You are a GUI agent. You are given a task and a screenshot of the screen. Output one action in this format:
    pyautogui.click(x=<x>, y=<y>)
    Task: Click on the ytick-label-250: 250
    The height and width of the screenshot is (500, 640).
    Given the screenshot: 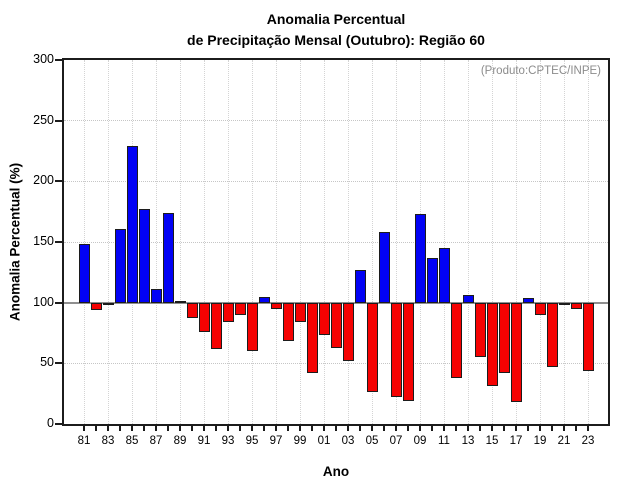 What is the action you would take?
    pyautogui.click(x=43, y=119)
    